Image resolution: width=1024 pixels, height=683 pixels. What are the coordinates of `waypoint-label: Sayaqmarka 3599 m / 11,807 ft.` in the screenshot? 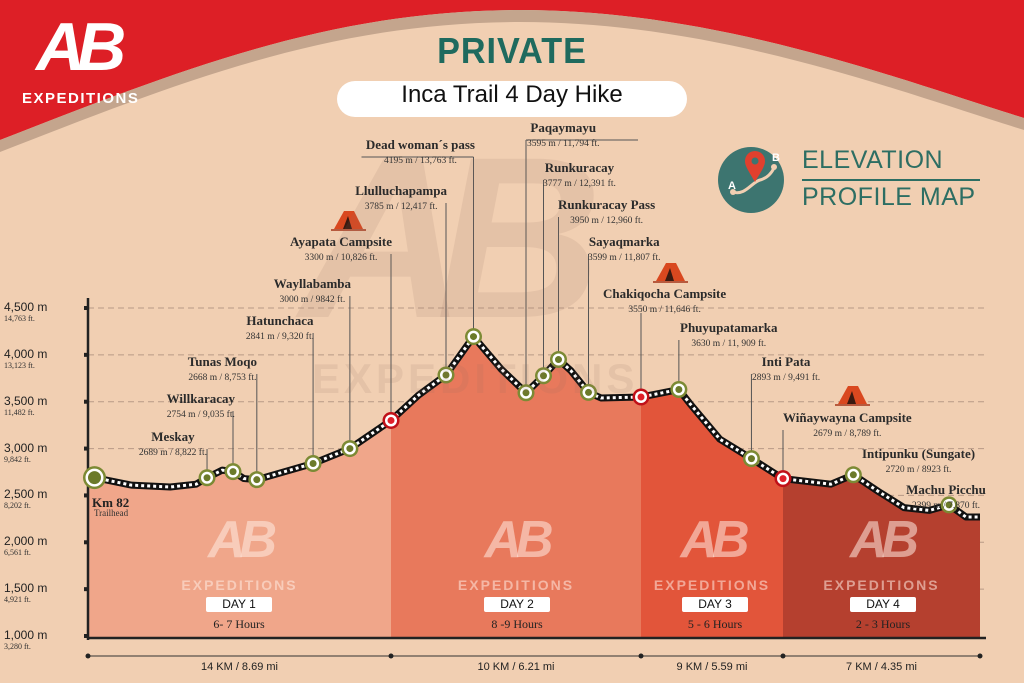 It's located at (624, 248).